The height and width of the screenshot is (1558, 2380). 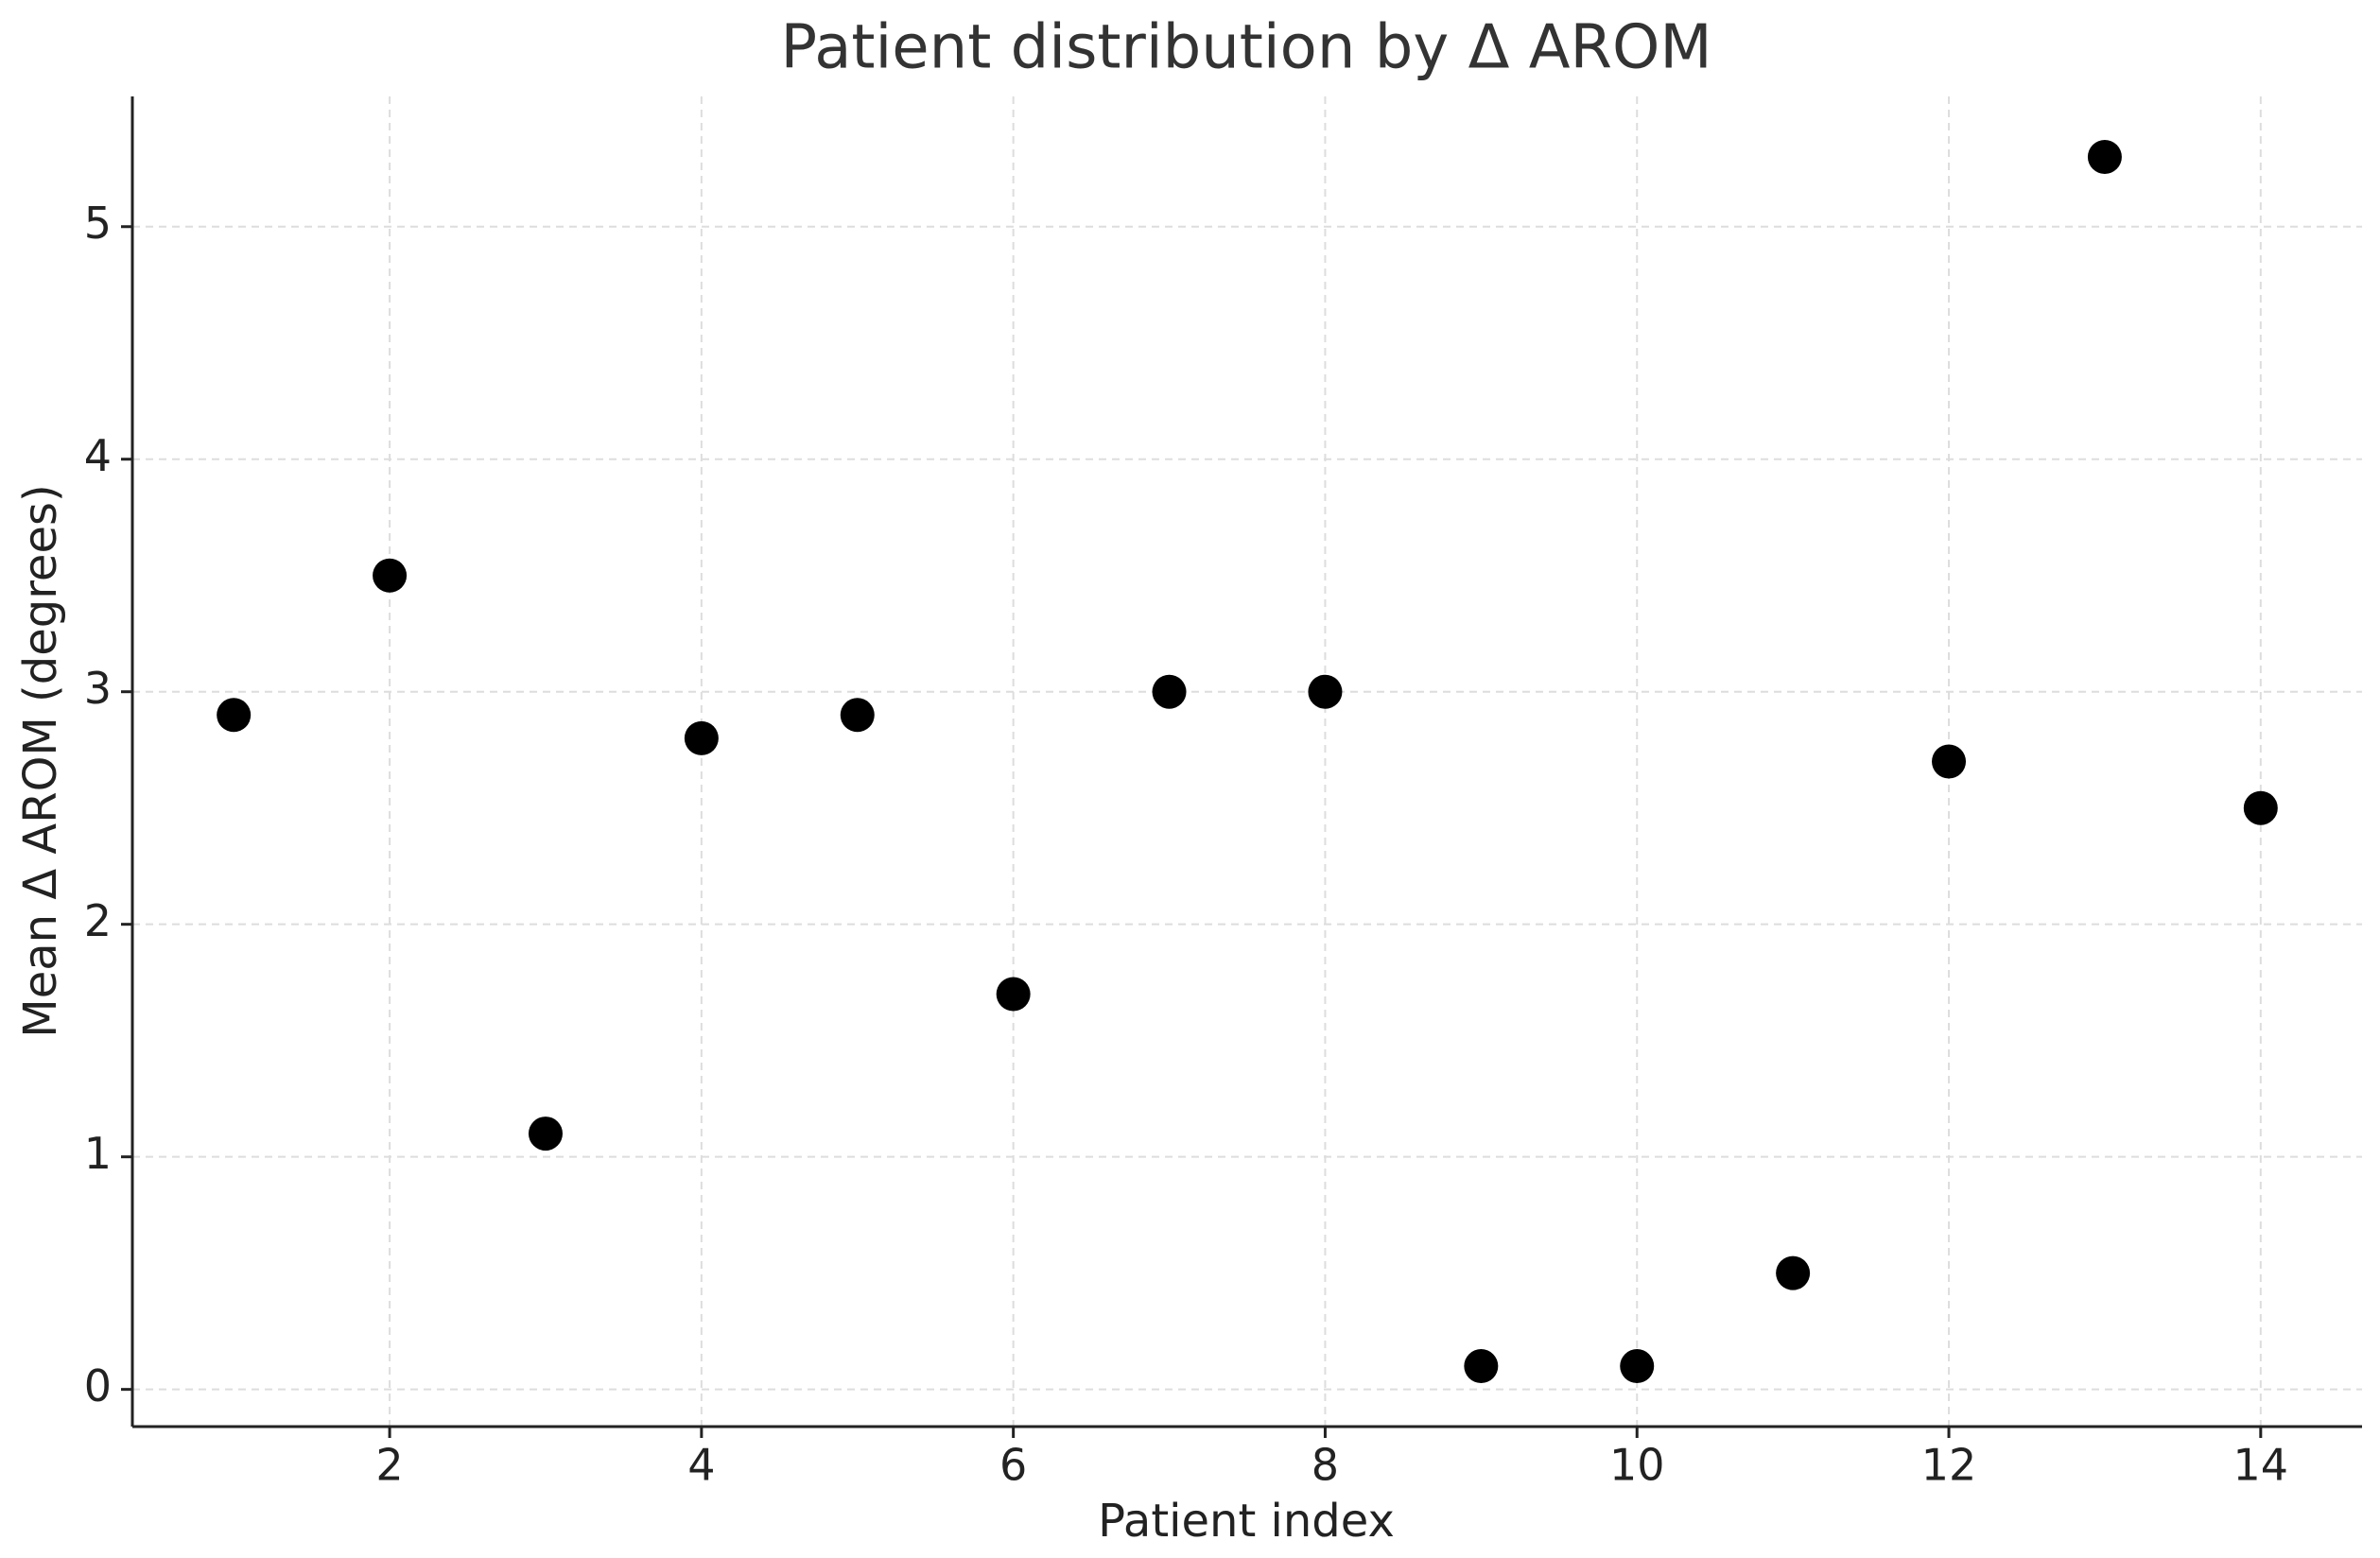 What do you see at coordinates (701, 1465) in the screenshot?
I see `x-tick-label: 4` at bounding box center [701, 1465].